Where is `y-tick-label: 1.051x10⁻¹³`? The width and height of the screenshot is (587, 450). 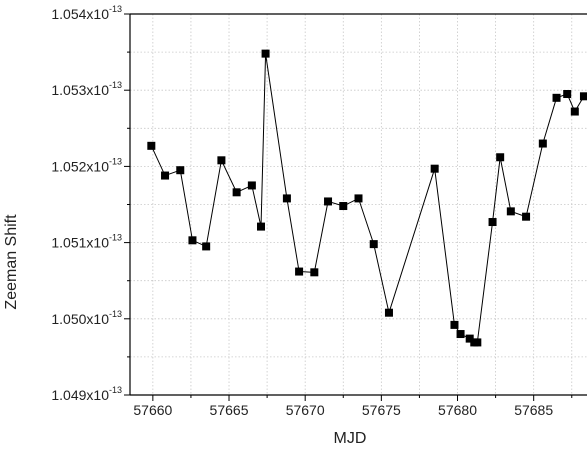
y-tick-label: 1.051x10⁻¹³ is located at coordinates (86, 242).